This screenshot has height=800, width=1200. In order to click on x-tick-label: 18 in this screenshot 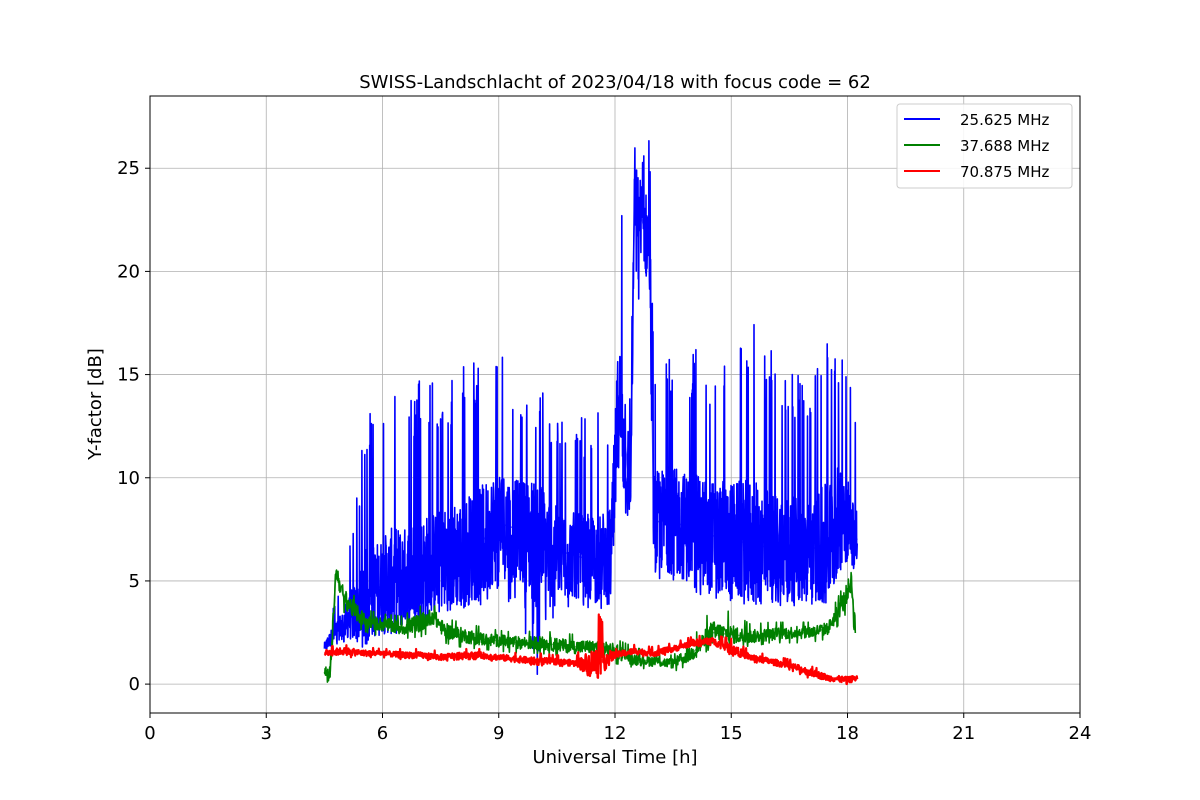, I will do `click(847, 733)`.